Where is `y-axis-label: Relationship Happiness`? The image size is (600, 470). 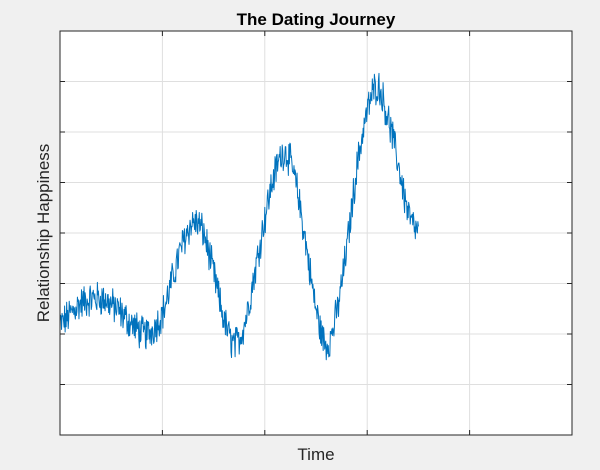 y-axis-label: Relationship Happiness is located at coordinates (43, 233).